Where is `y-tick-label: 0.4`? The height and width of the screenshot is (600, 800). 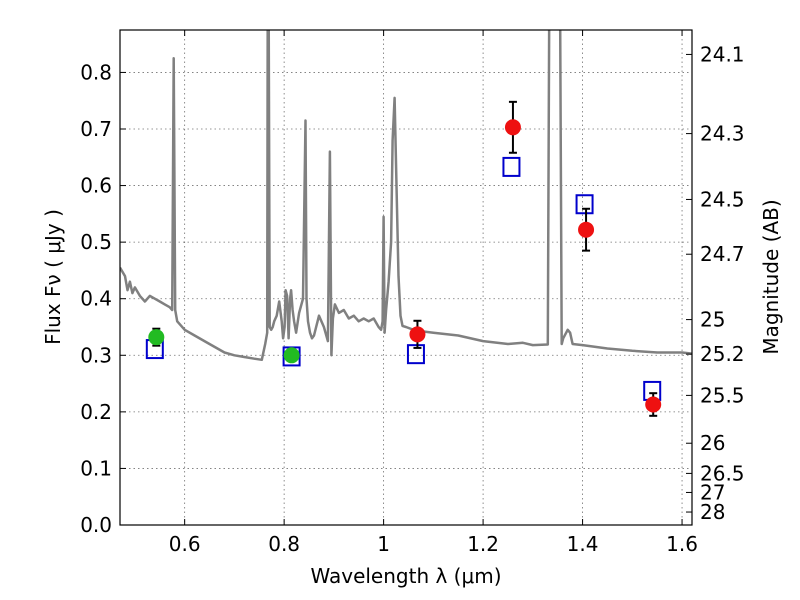
y-tick-label: 0.4 is located at coordinates (96, 299).